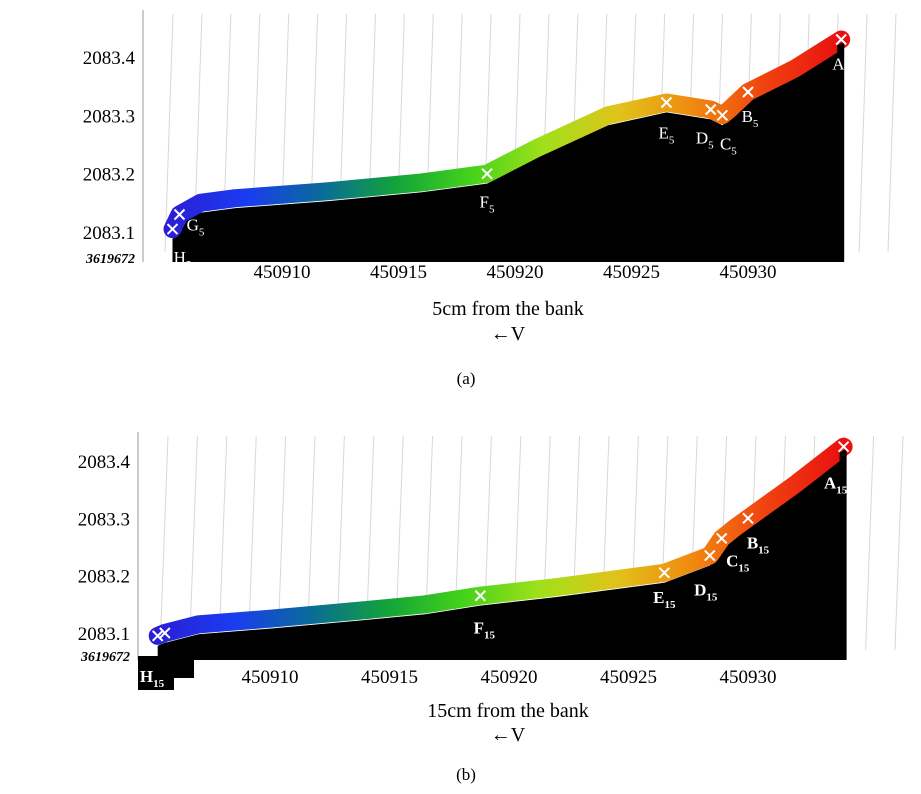  Describe the element at coordinates (750, 118) in the screenshot. I see `point-label-b: B5` at that location.